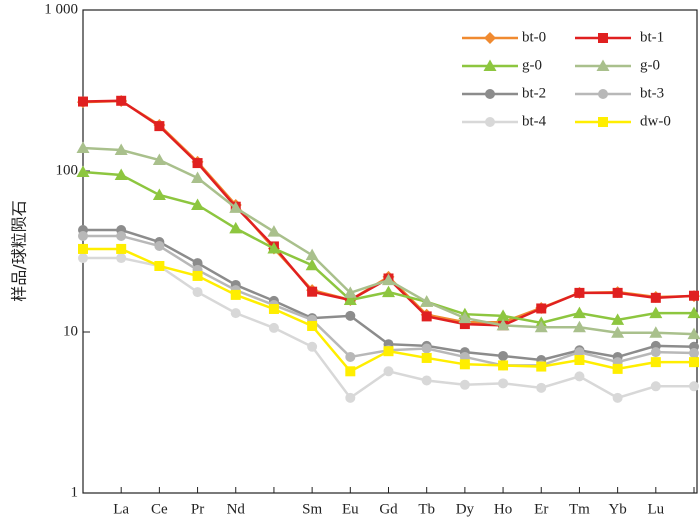  Describe the element at coordinates (388, 509) in the screenshot. I see `x-tick-label: Gd` at that location.